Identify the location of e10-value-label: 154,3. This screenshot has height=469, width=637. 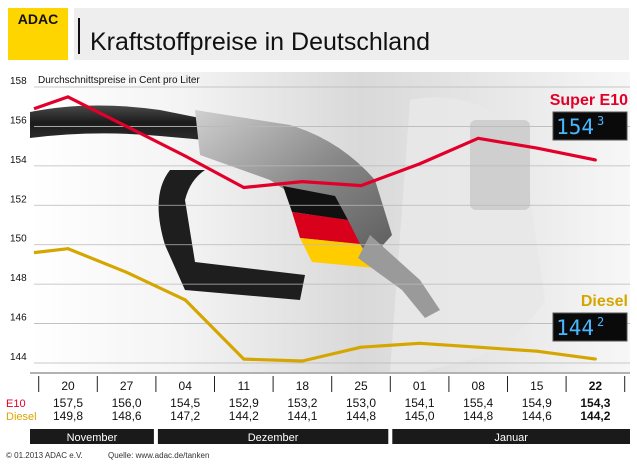
(595, 403).